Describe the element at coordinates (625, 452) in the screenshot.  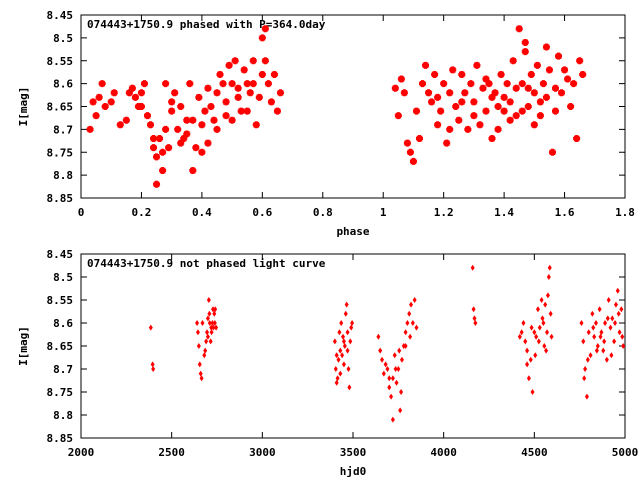
I see `x-tick-label: 5000` at that location.